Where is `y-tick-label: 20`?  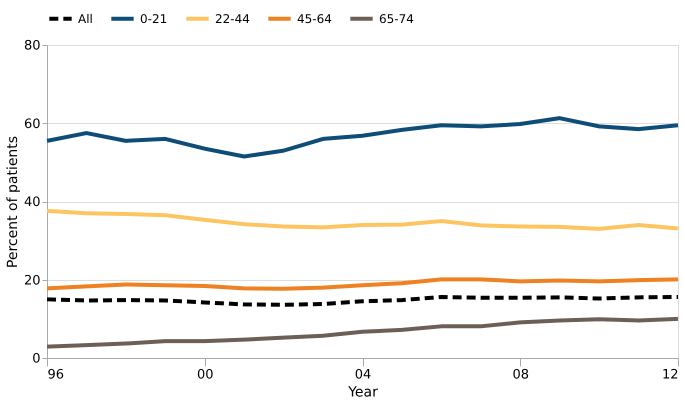 y-tick-label: 20 is located at coordinates (32, 280).